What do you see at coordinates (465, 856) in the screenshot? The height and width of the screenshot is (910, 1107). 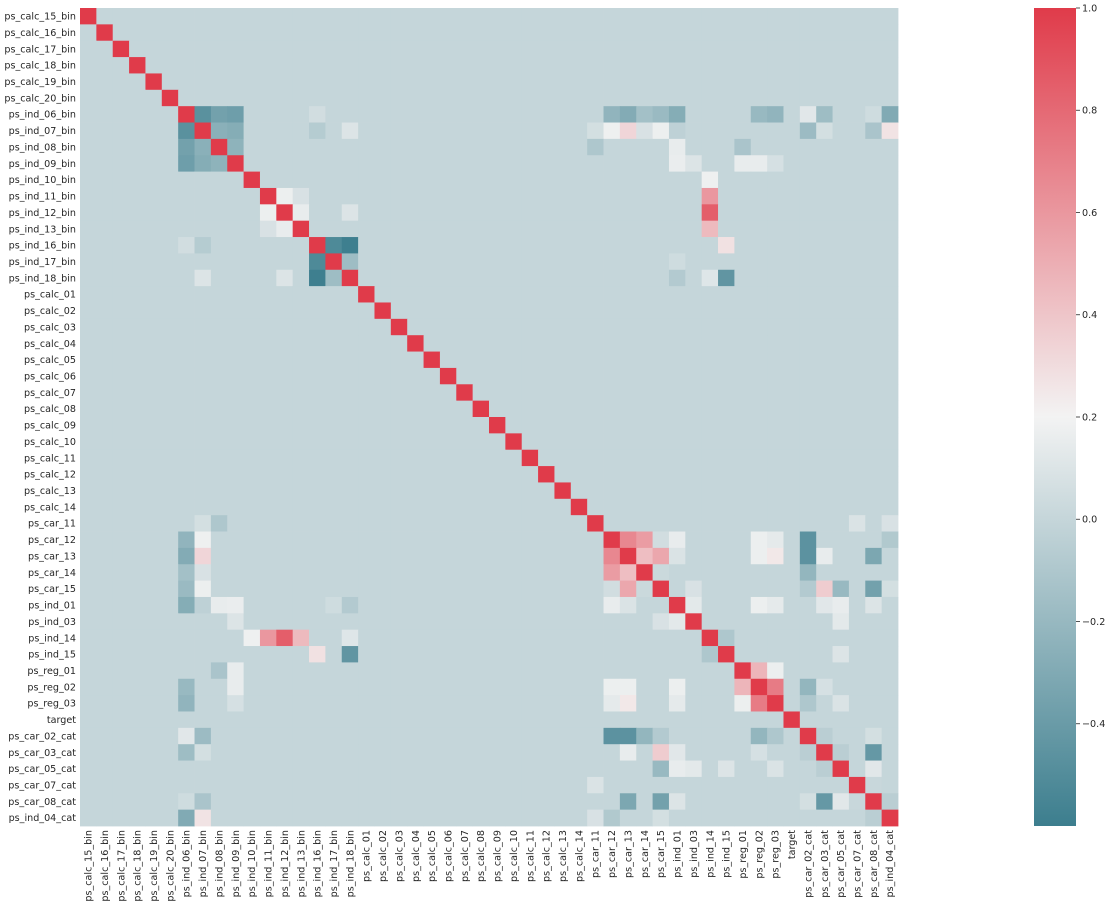 I see `x-tick-label: ps_calc_07` at bounding box center [465, 856].